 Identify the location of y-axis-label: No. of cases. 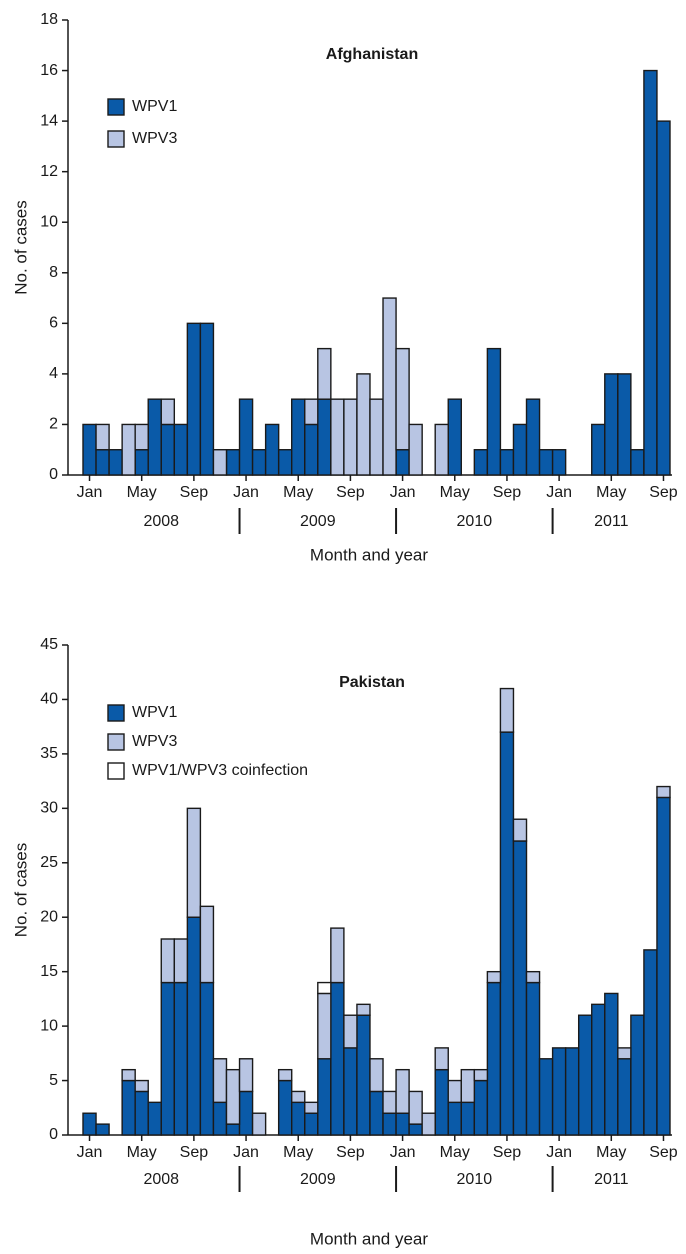
(20, 890).